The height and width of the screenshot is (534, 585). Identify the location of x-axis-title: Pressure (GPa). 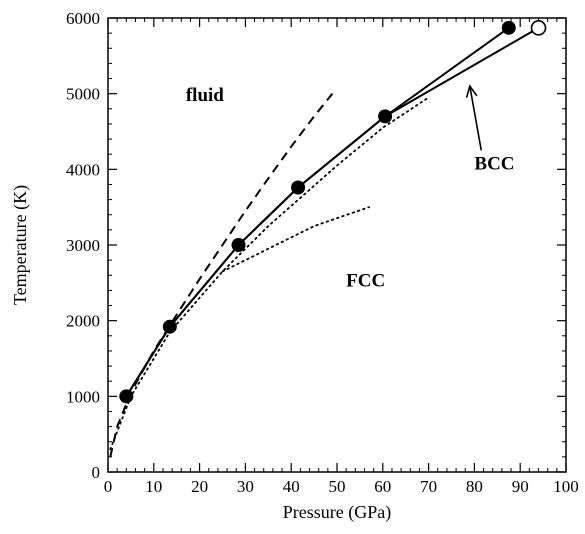
(337, 512).